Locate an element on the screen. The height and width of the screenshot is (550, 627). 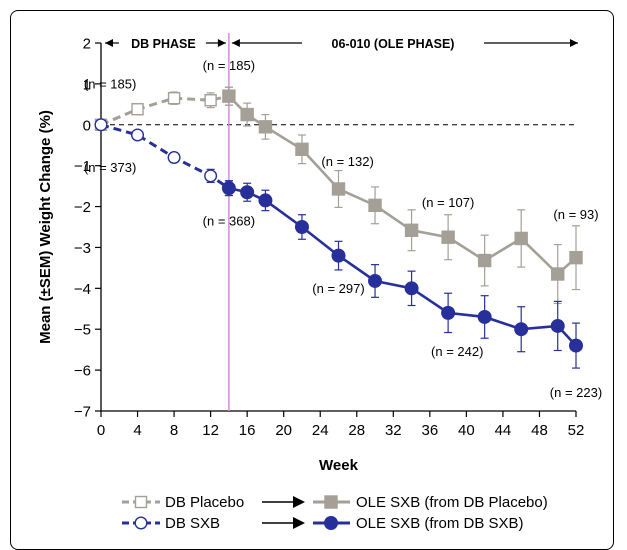
x-tick-label: 28 is located at coordinates (356, 430).